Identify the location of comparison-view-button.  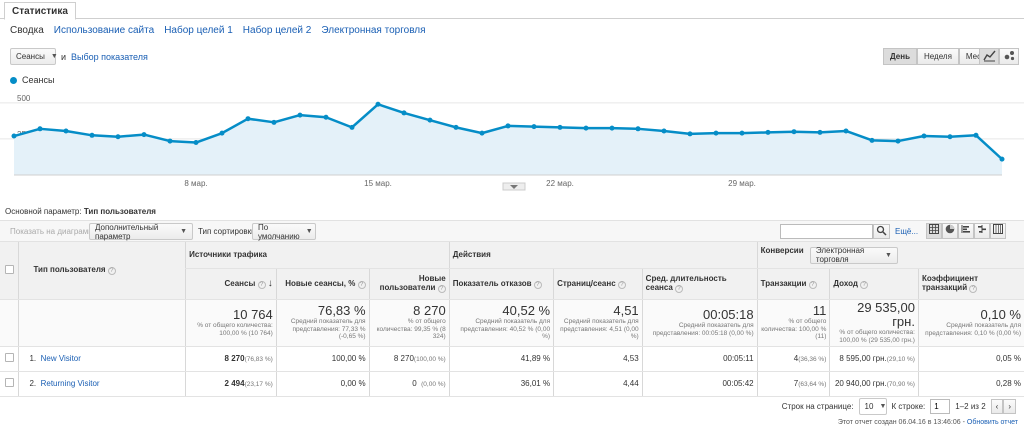
(982, 231).